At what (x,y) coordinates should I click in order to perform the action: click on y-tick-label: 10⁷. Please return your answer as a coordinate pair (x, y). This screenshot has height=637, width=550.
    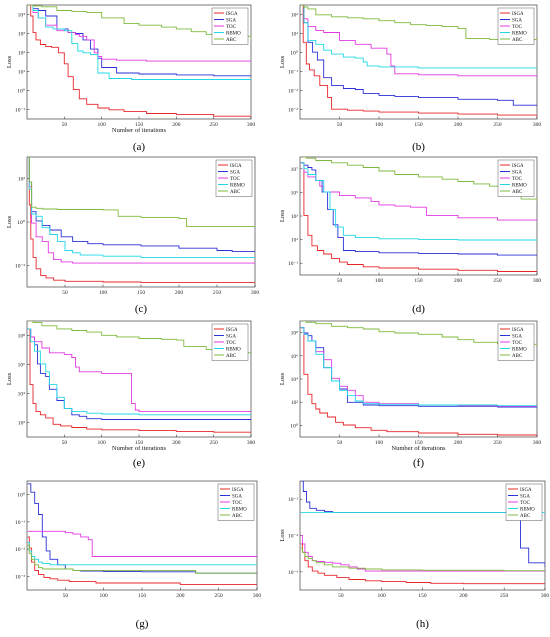
    Looking at the image, I should click on (295, 170).